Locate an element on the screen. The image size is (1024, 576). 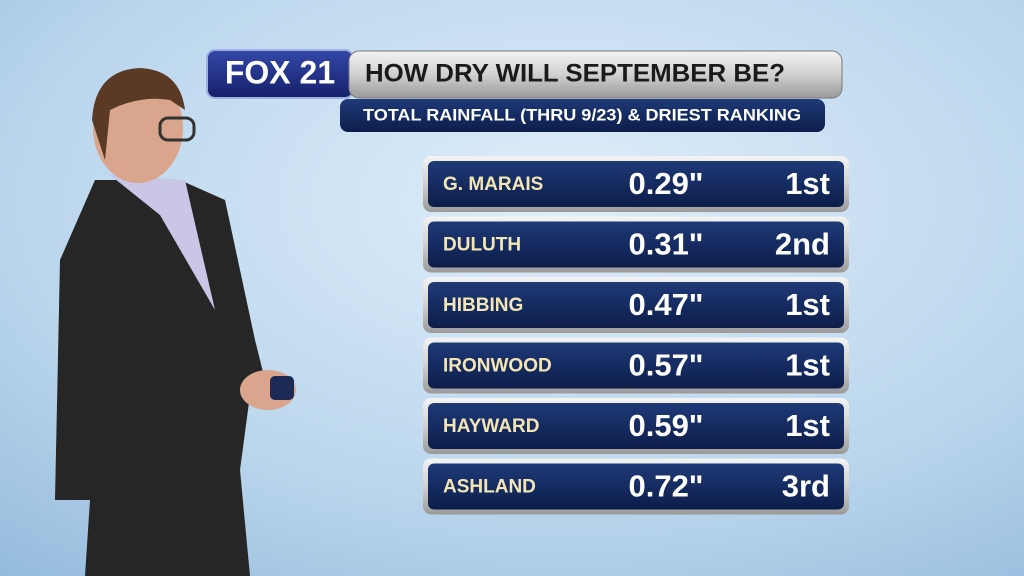
city: HIBBING is located at coordinates (483, 305).